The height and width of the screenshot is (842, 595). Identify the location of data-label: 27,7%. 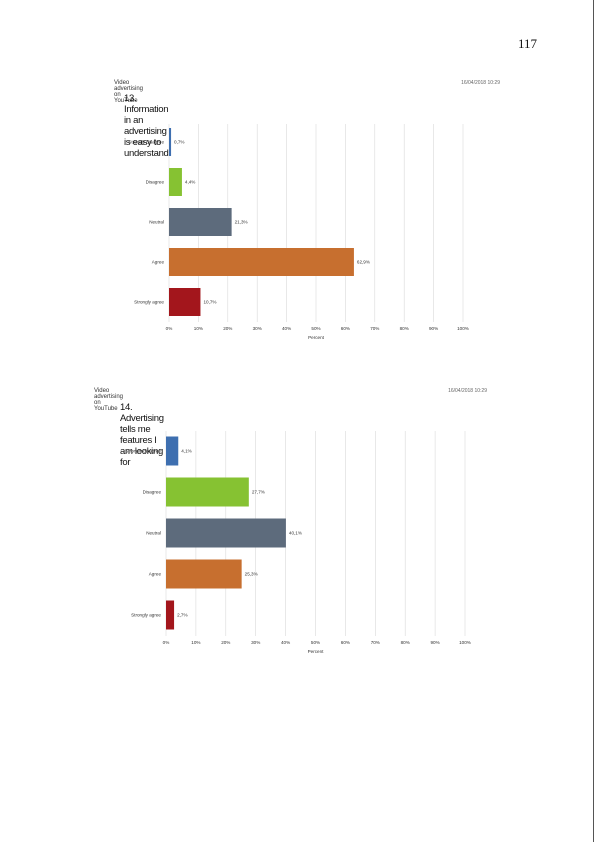
(258, 492).